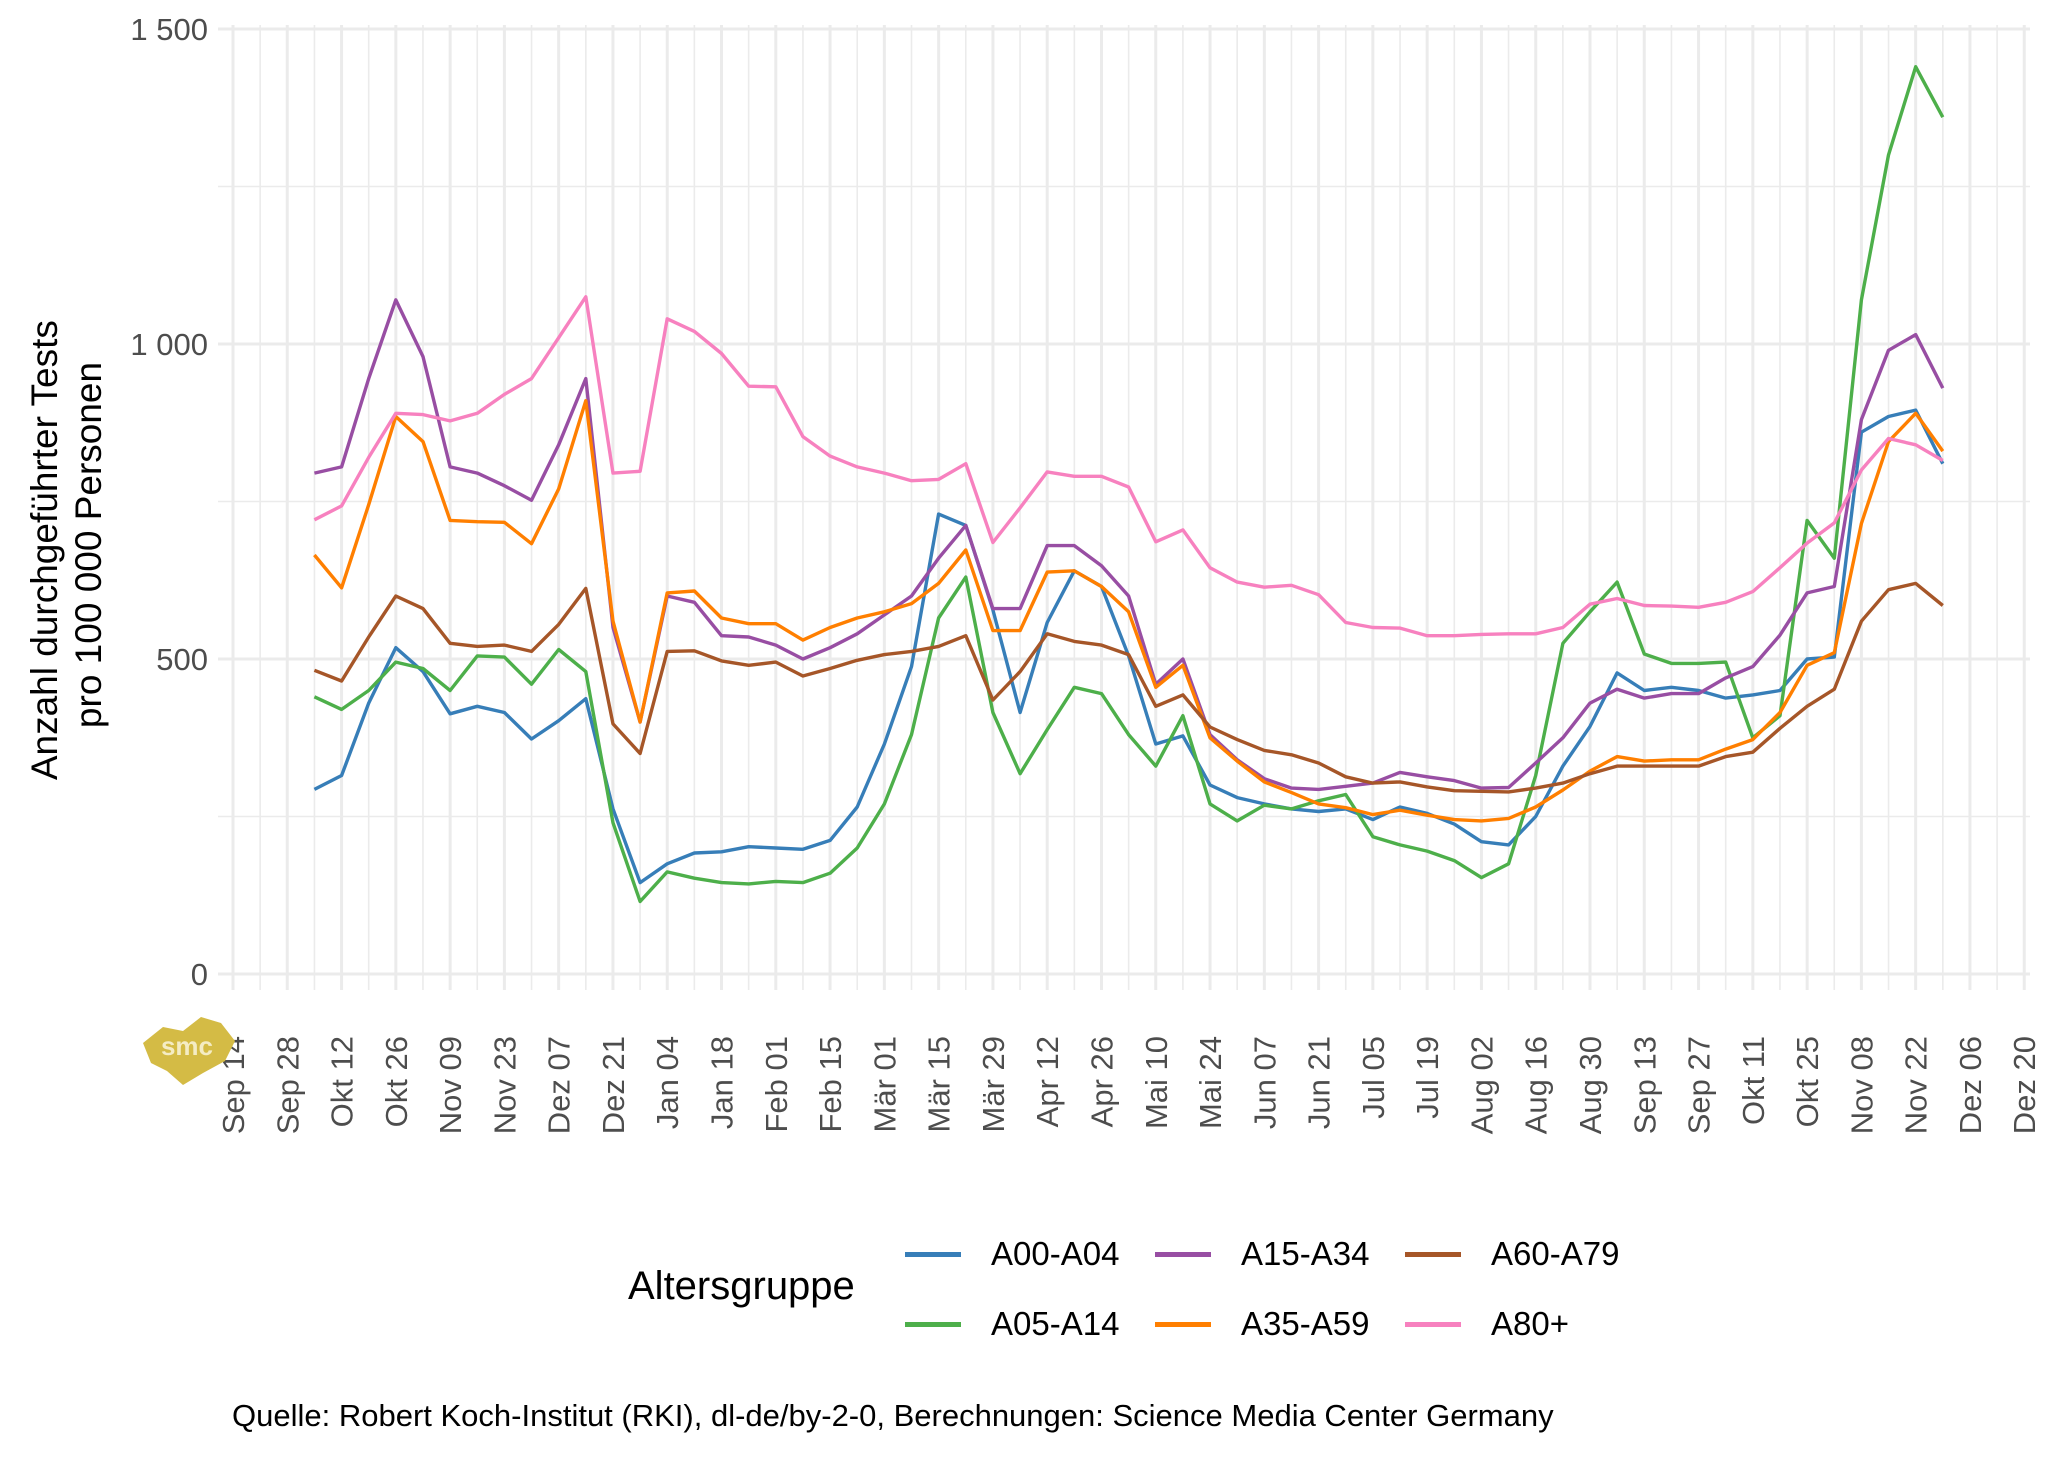 Image resolution: width=2048 pixels, height=1462 pixels. Describe the element at coordinates (450, 1085) in the screenshot. I see `x-tick-label: Nov 09` at that location.